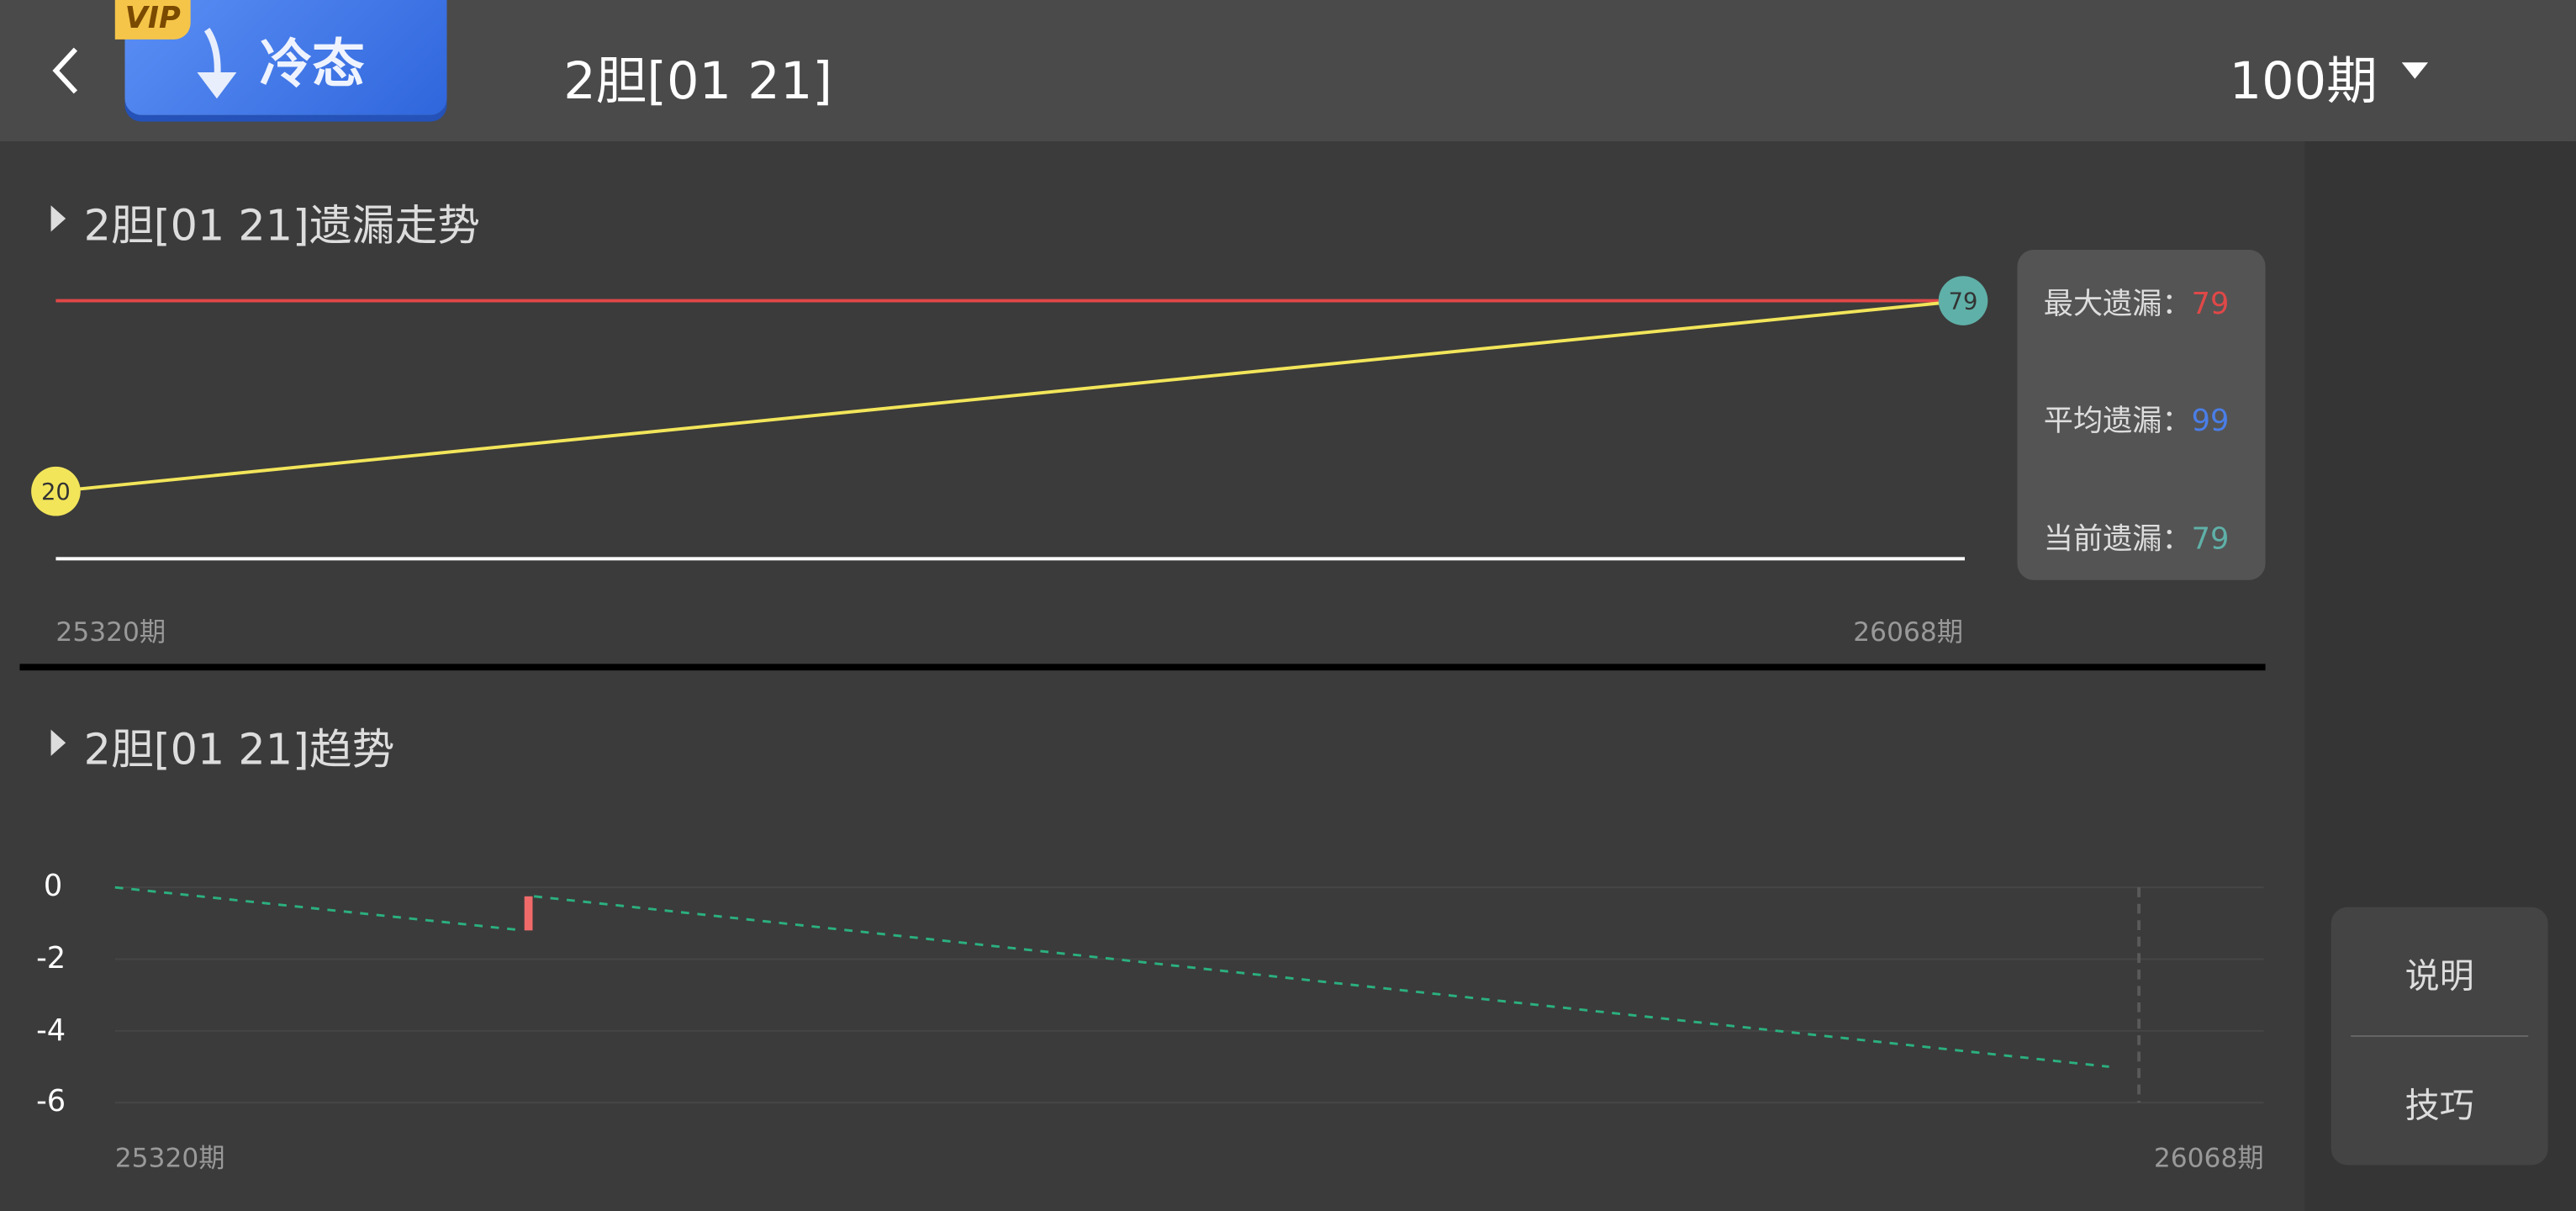 This screenshot has width=2576, height=1211. Describe the element at coordinates (2415, 70) in the screenshot. I see `caret-down-icon` at that location.